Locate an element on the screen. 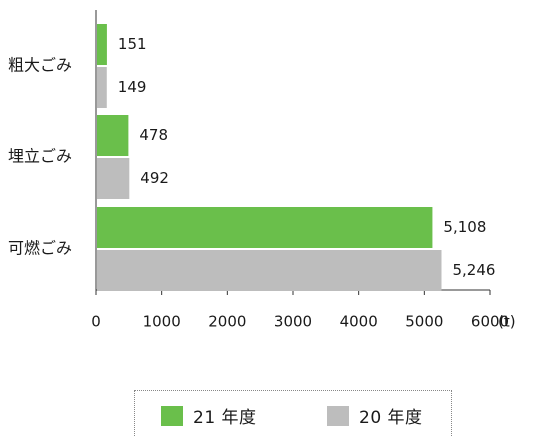 This screenshot has width=542, height=436. legend-label-20: 20 年度 is located at coordinates (391, 418).